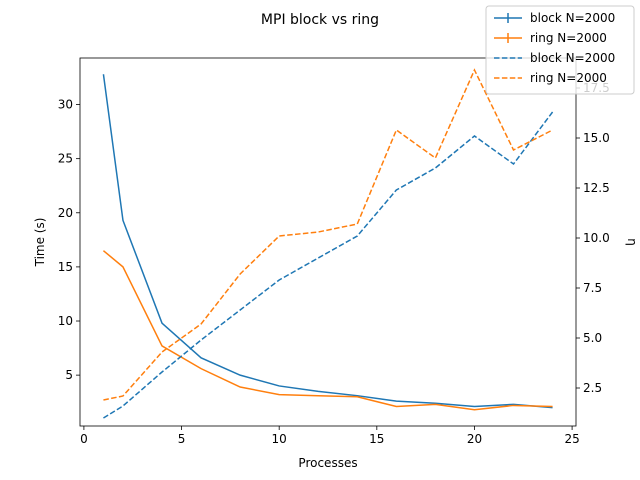 The height and width of the screenshot is (480, 640). Describe the element at coordinates (596, 238) in the screenshot. I see `y-tick-label-right: 10.0` at that location.